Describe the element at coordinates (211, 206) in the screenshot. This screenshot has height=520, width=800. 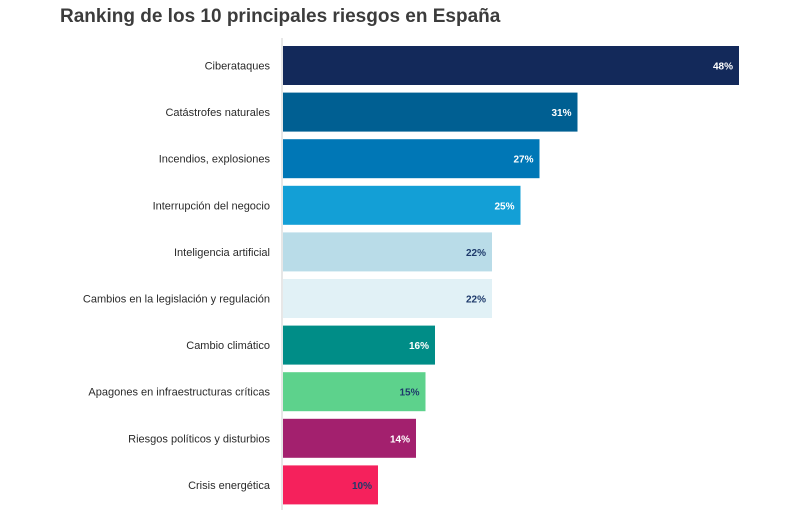
I see `category-label: Interrupción del negocio` at that location.